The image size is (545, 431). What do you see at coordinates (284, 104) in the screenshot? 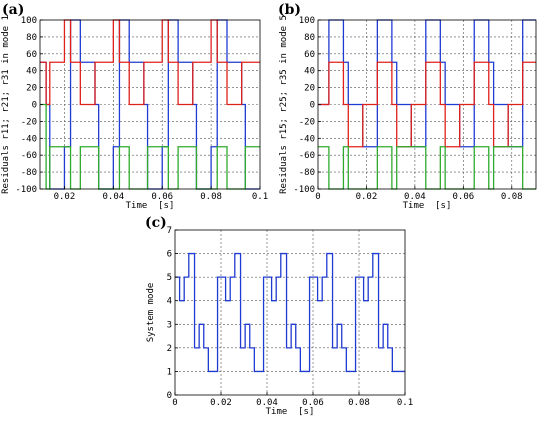
I see `y-axis-label: Residuals r15; r25; r35 in mode 5` at bounding box center [284, 104].